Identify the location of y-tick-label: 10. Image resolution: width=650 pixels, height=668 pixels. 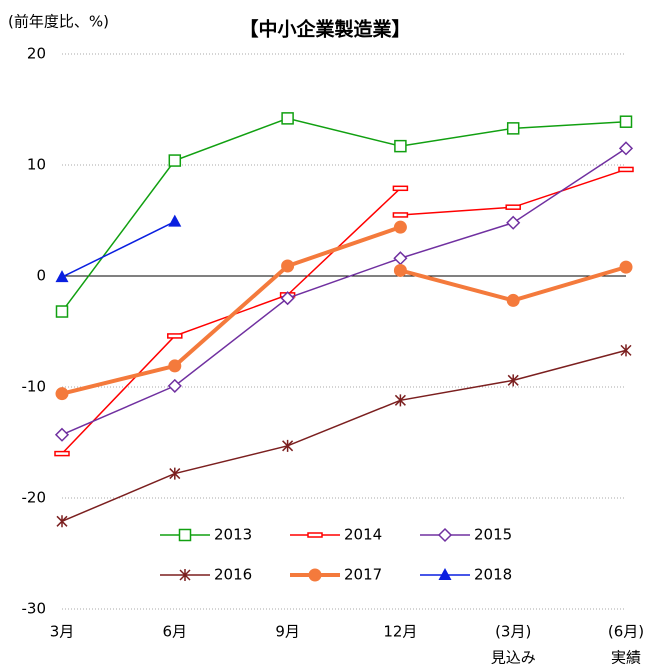
(36, 165).